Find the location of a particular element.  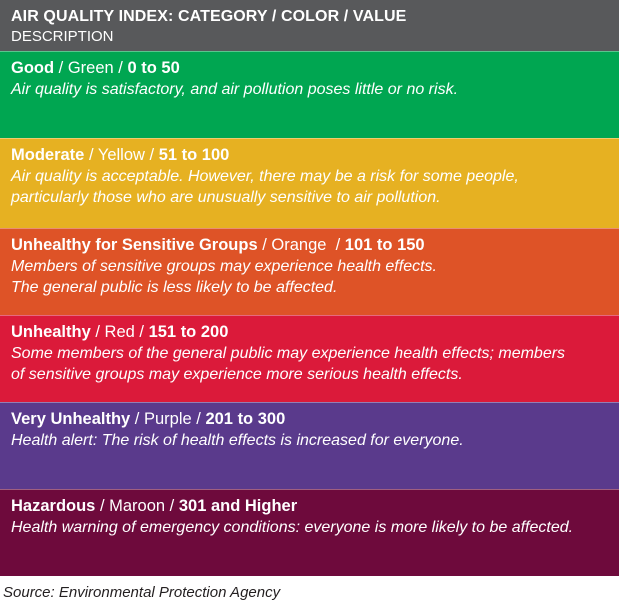

category-name: Unhealthy is located at coordinates (51, 332).